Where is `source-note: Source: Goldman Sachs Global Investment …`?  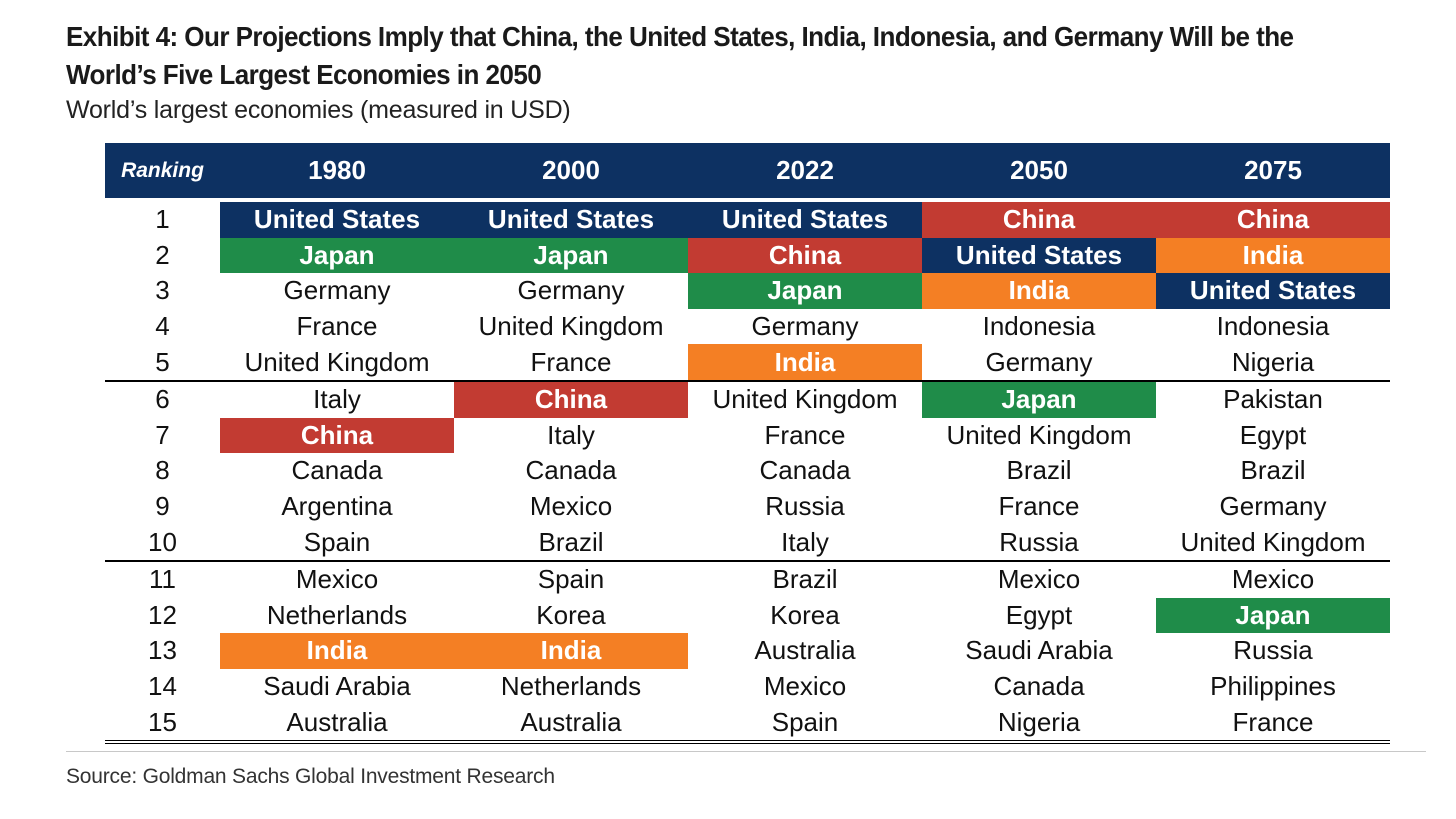 source-note: Source: Goldman Sachs Global Investment … is located at coordinates (310, 776).